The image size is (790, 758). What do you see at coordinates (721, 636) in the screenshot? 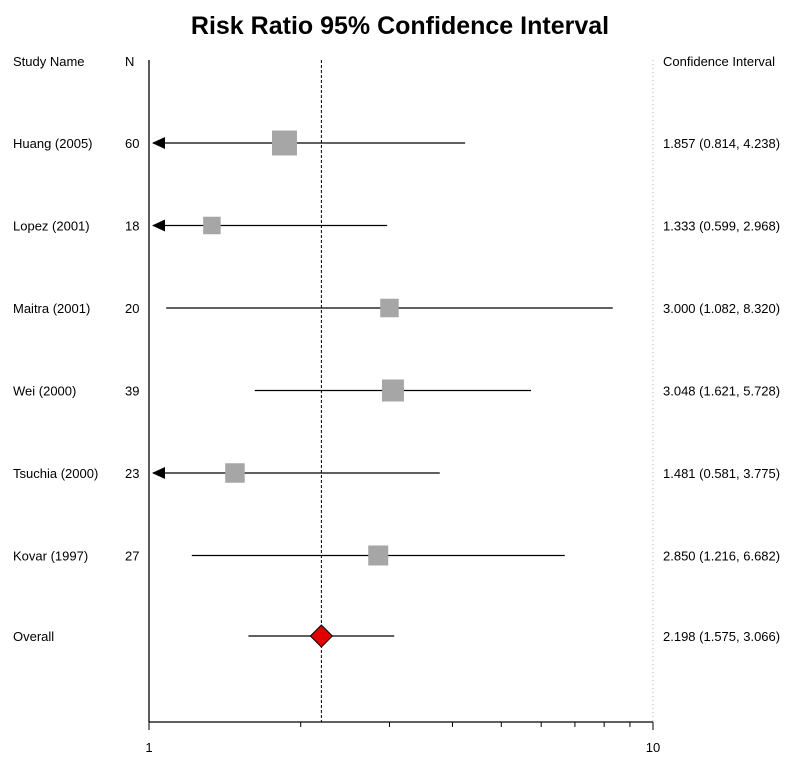
I see `overall-ci-label: 2.198 (1.575, 3.066)` at bounding box center [721, 636].